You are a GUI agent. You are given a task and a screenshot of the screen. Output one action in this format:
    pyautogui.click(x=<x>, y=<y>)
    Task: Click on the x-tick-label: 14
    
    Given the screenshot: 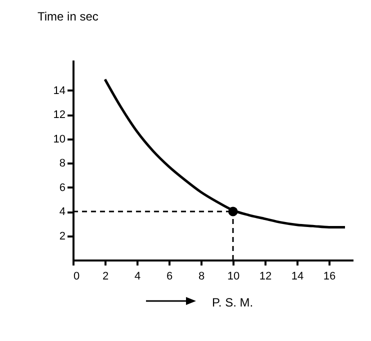 What is the action you would take?
    pyautogui.click(x=297, y=276)
    